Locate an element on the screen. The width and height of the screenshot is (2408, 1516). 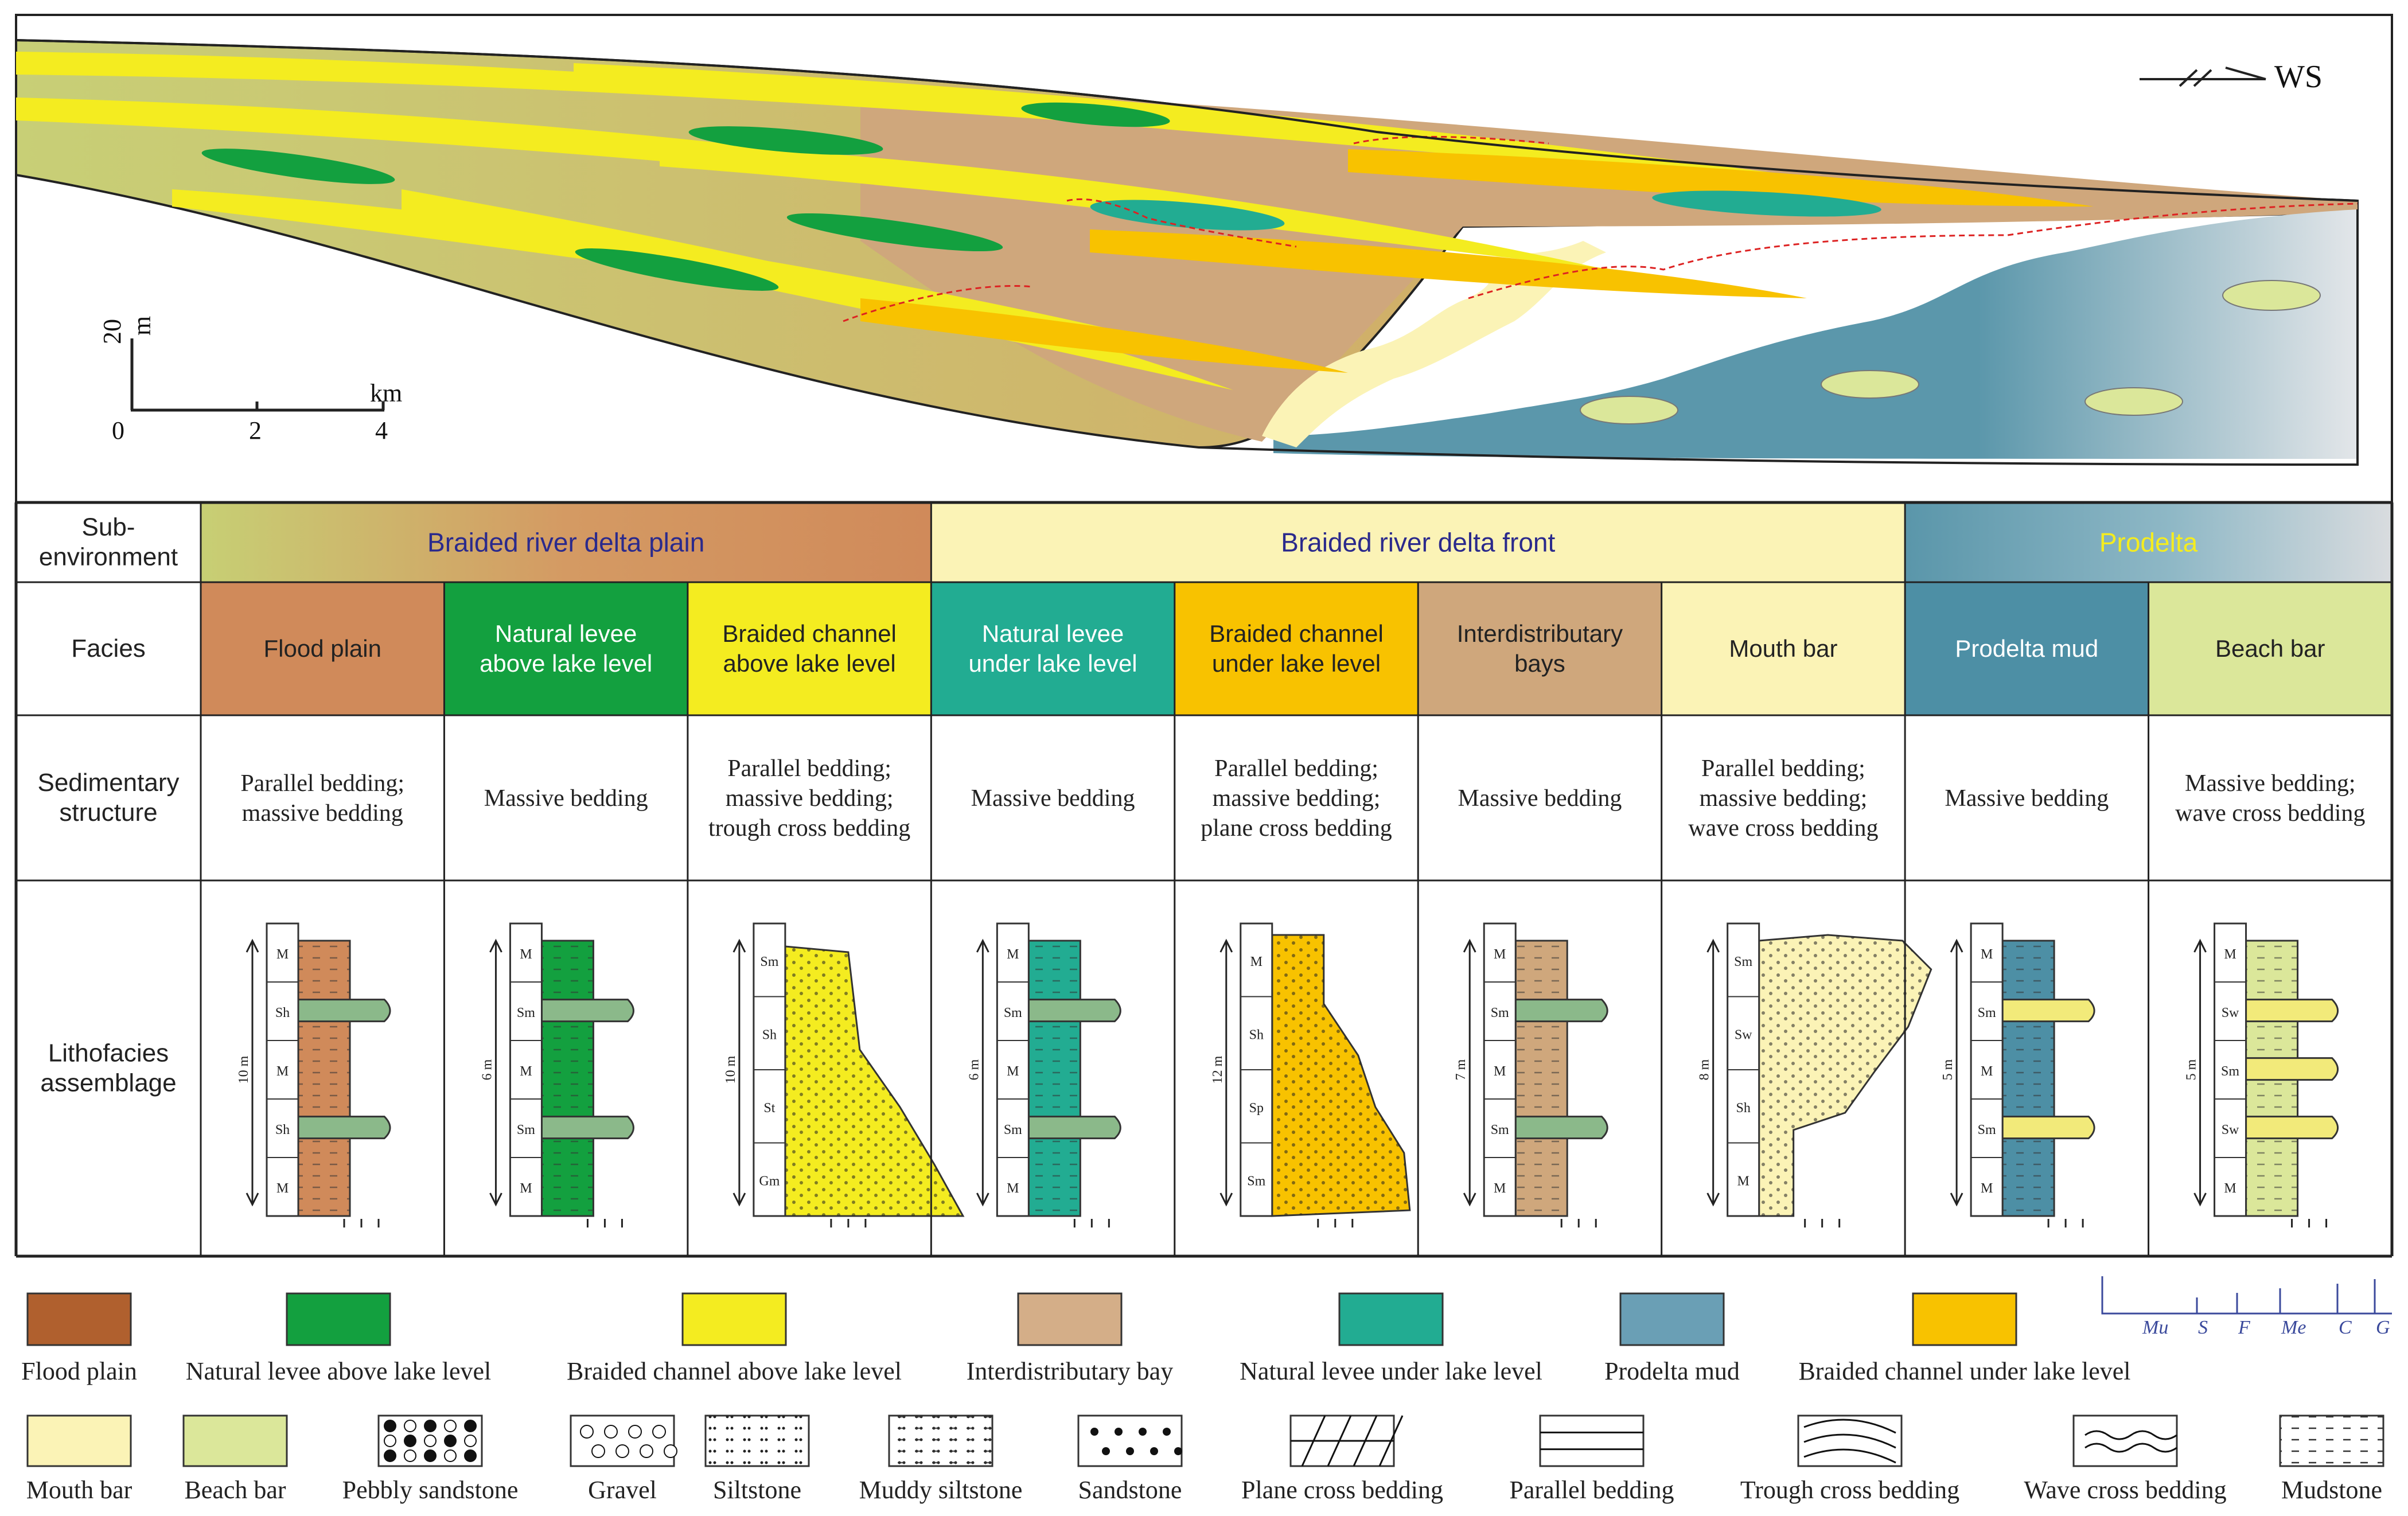
unit-label: Sp is located at coordinates (1256, 1108).